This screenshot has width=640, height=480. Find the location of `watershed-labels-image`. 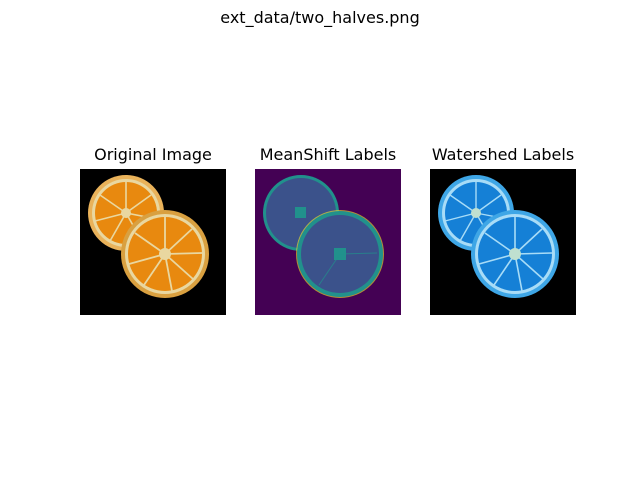

watershed-labels-image is located at coordinates (503, 242).